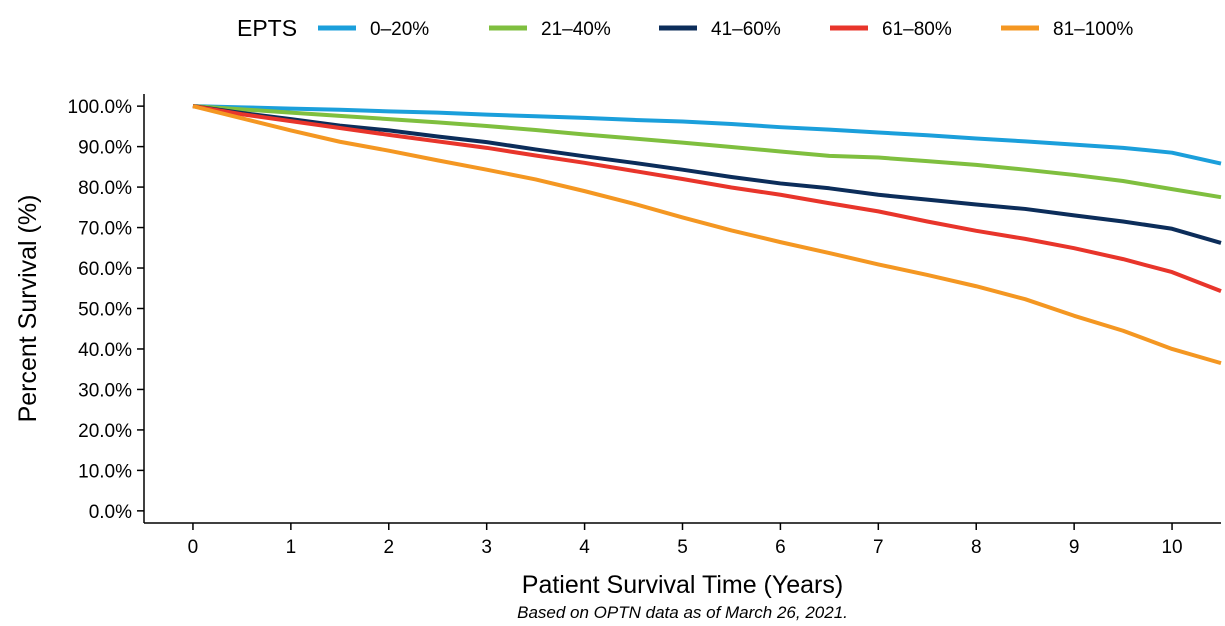  I want to click on legend-label-2: 21–40%, so click(576, 29).